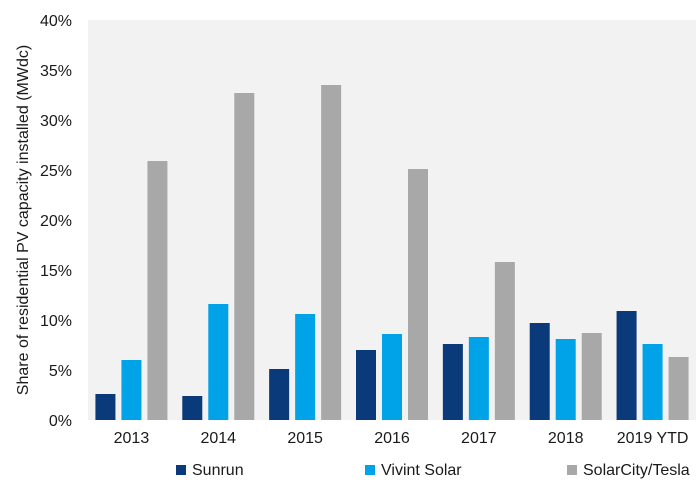 This screenshot has width=700, height=490. I want to click on y-tick-label: 20%, so click(56, 221).